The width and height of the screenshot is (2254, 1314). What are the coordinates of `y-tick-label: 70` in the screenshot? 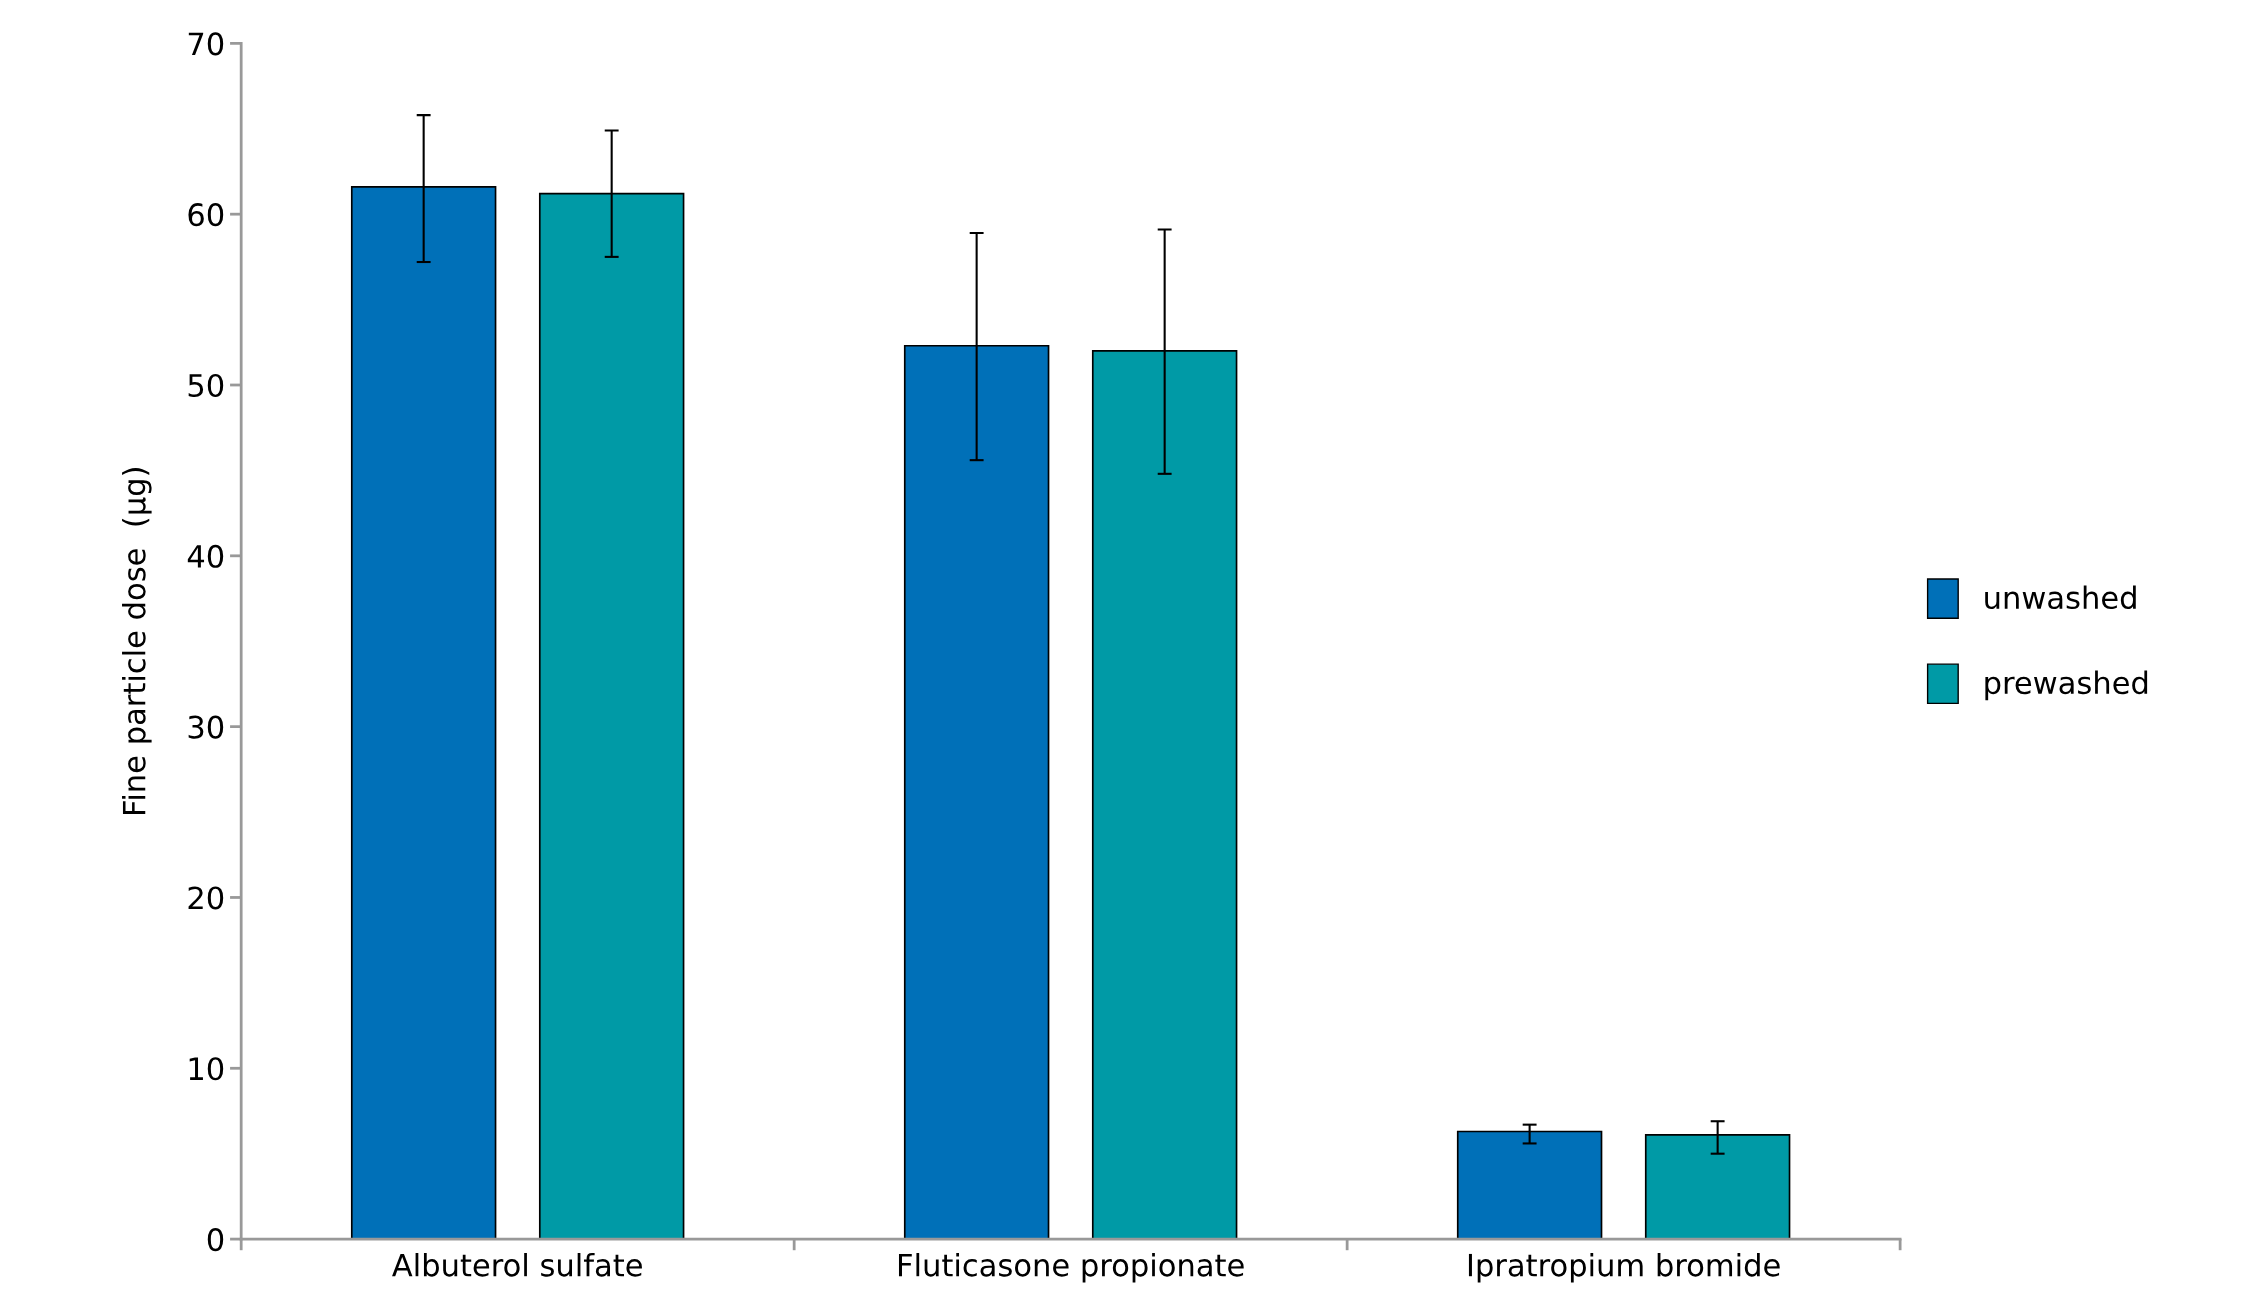 It's located at (206, 44).